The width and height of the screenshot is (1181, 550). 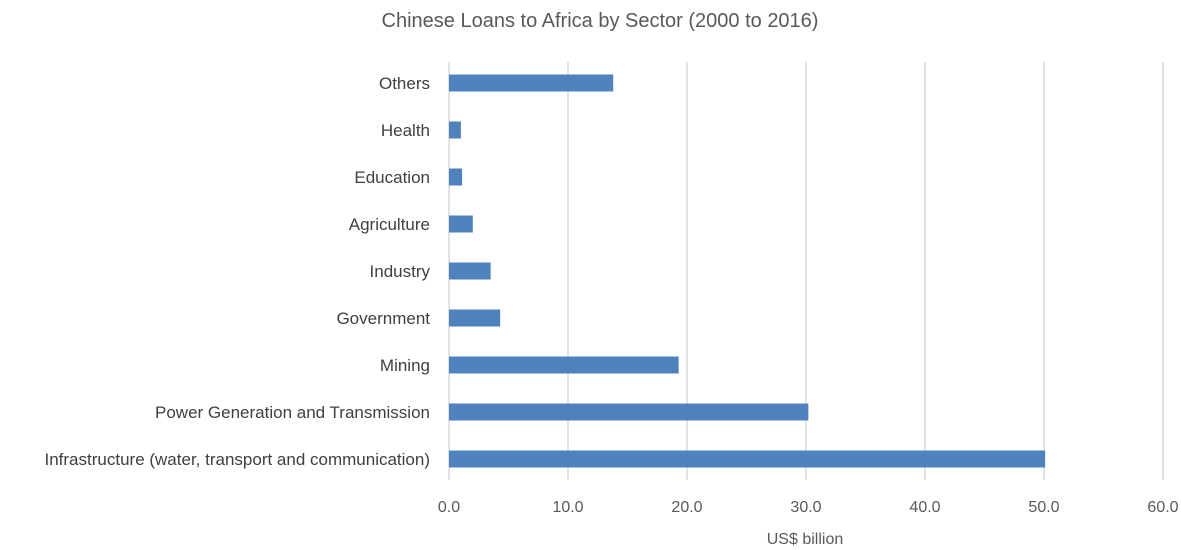 What do you see at coordinates (404, 83) in the screenshot?
I see `category-label: Others` at bounding box center [404, 83].